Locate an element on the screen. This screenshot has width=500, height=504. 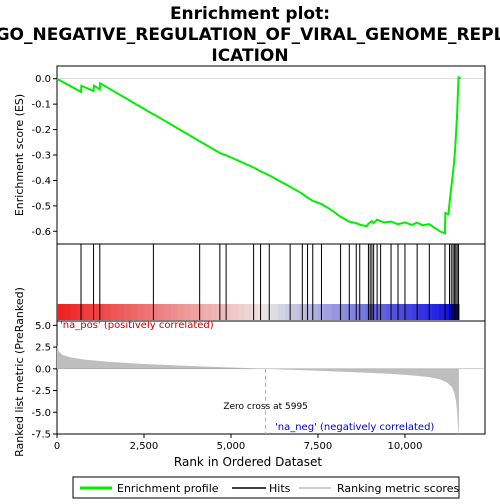
zero-cross-label: Zero cross at 5995 is located at coordinates (265, 407).